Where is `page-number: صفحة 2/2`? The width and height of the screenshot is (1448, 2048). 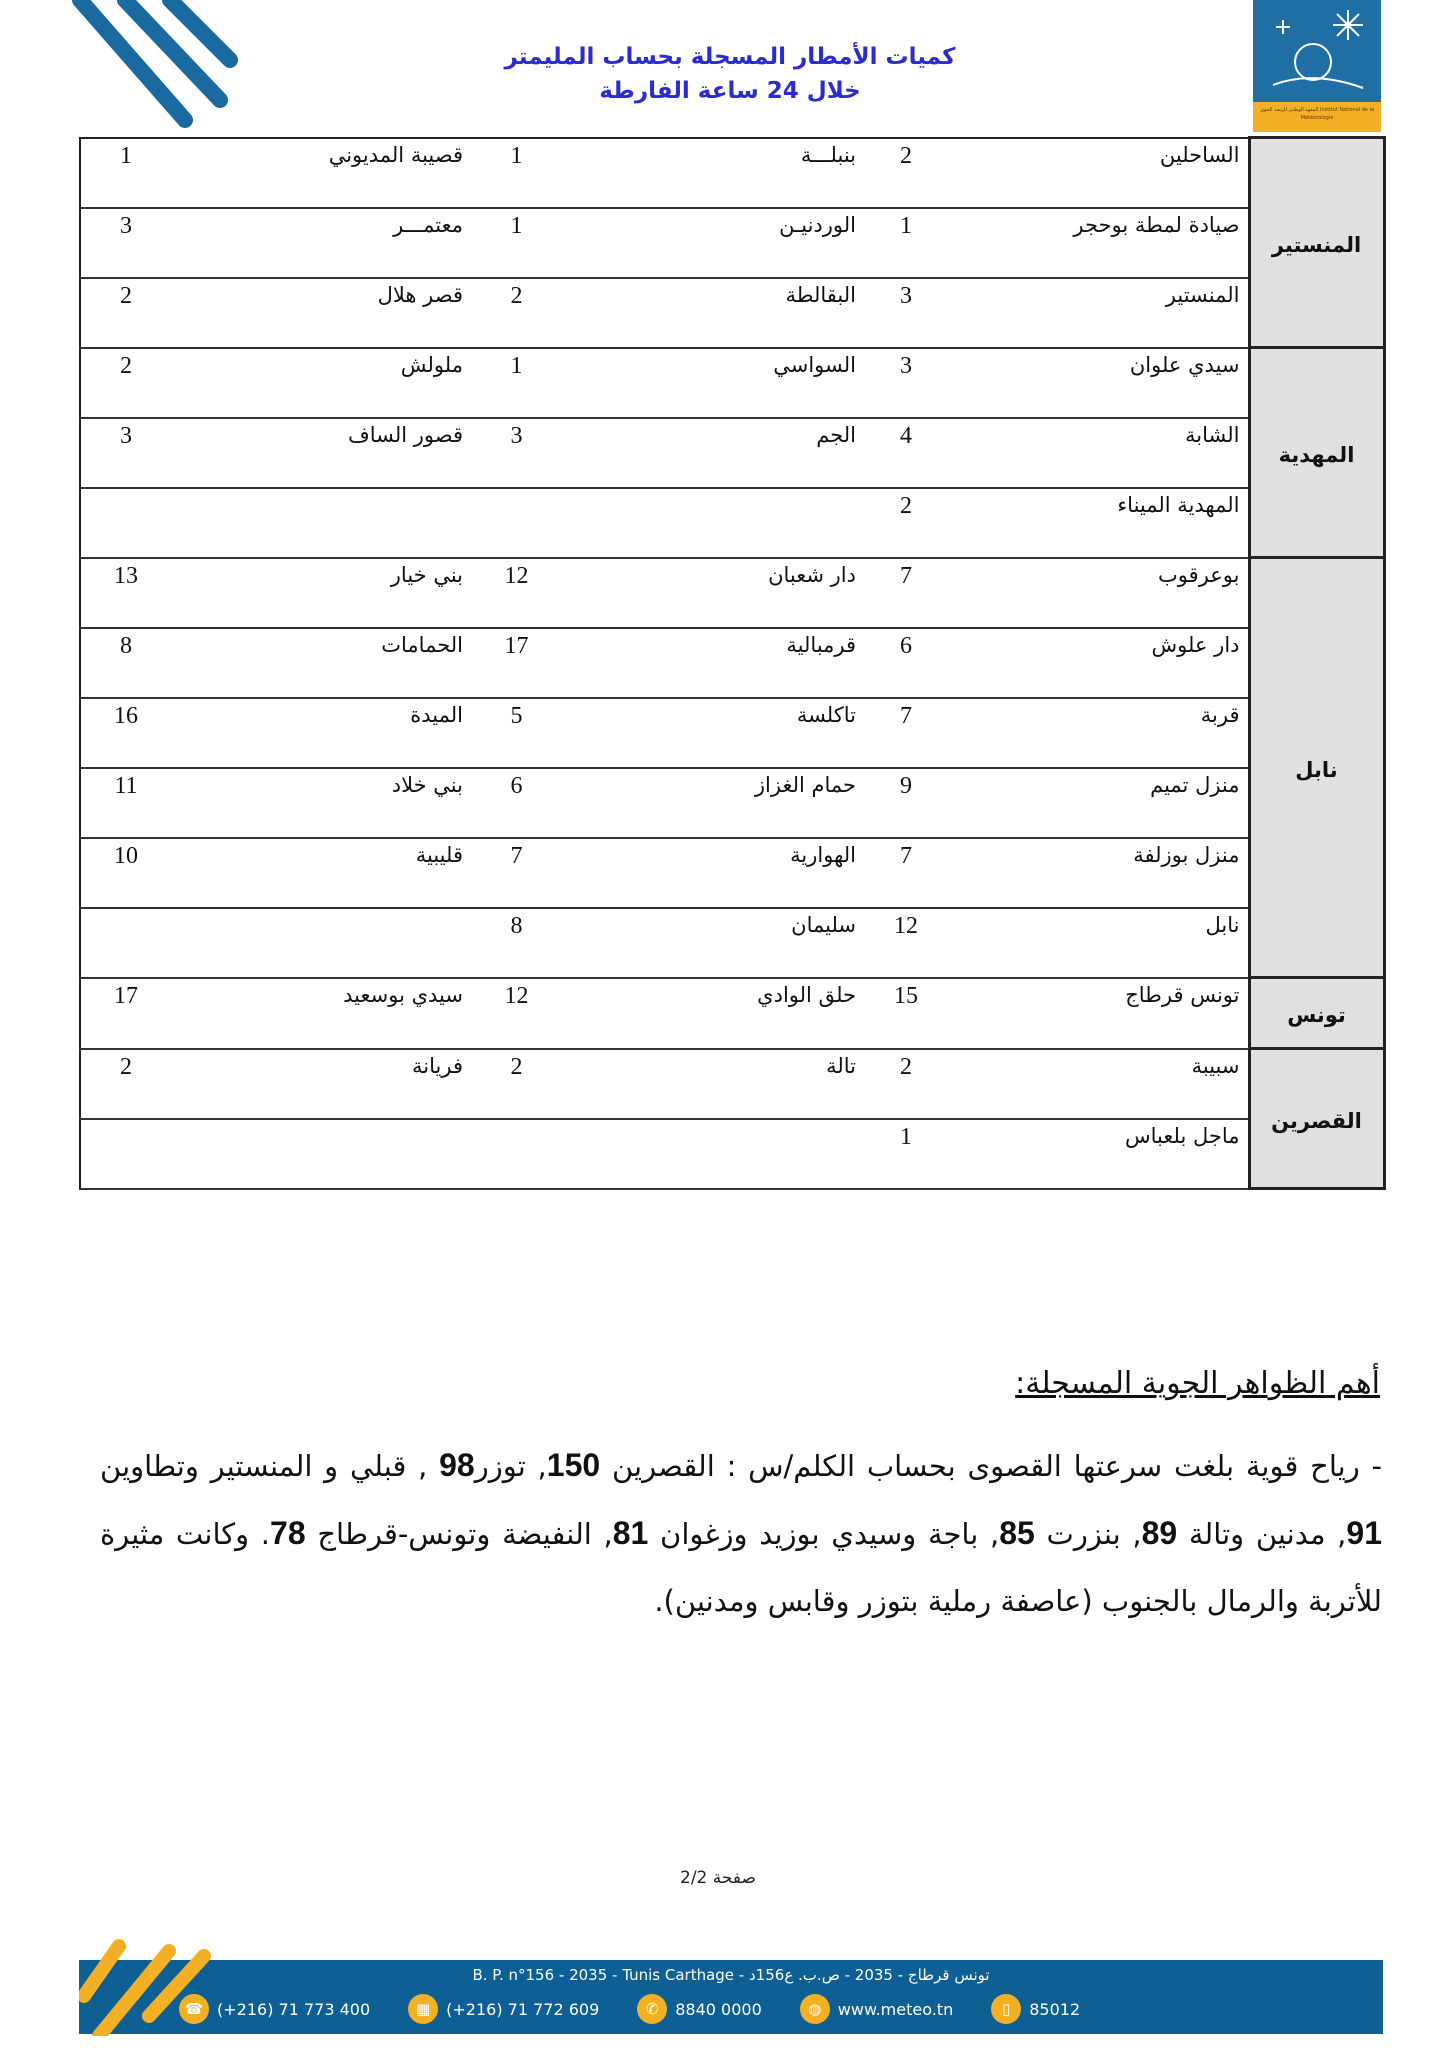 page-number: صفحة 2/2 is located at coordinates (718, 1878).